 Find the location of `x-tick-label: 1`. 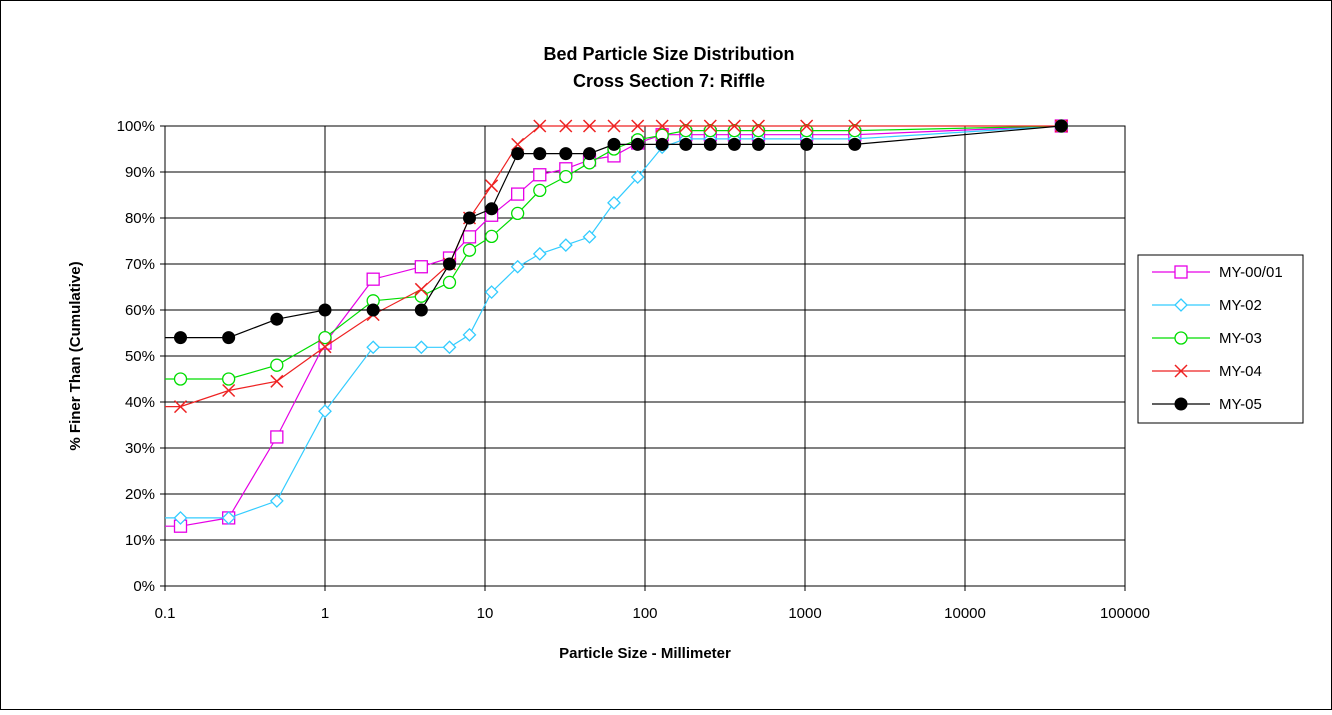

x-tick-label: 1 is located at coordinates (325, 613).